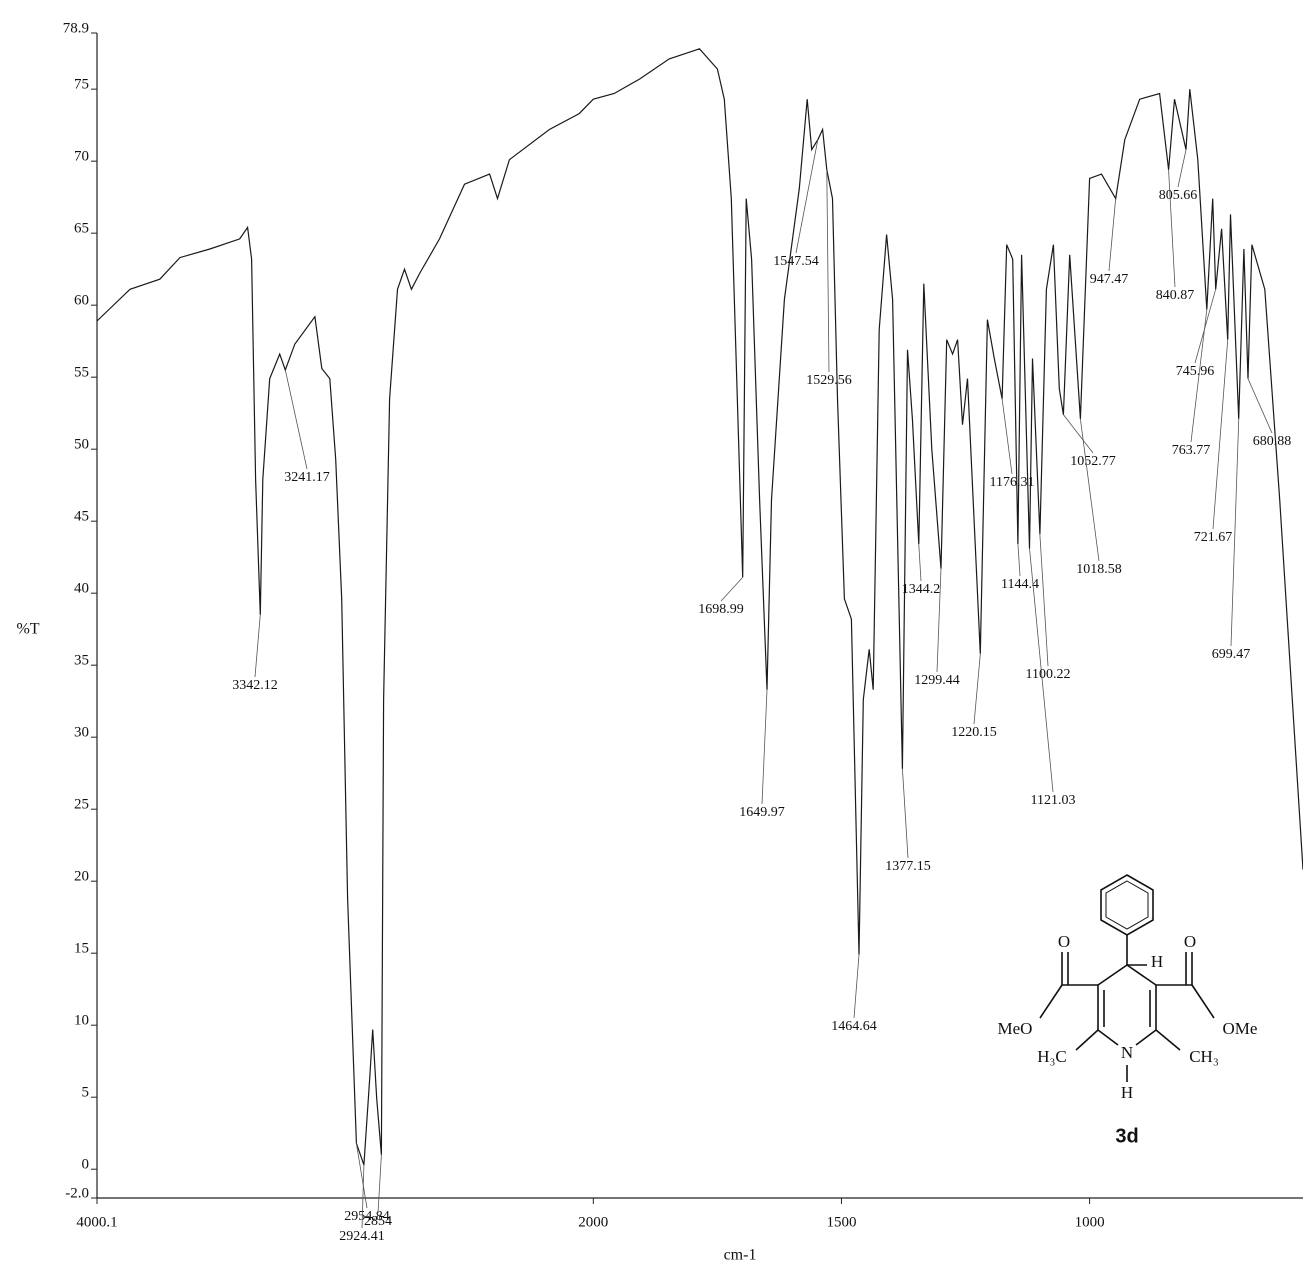 The image size is (1303, 1274). What do you see at coordinates (721, 609) in the screenshot?
I see `peak-label: 1698.99` at bounding box center [721, 609].